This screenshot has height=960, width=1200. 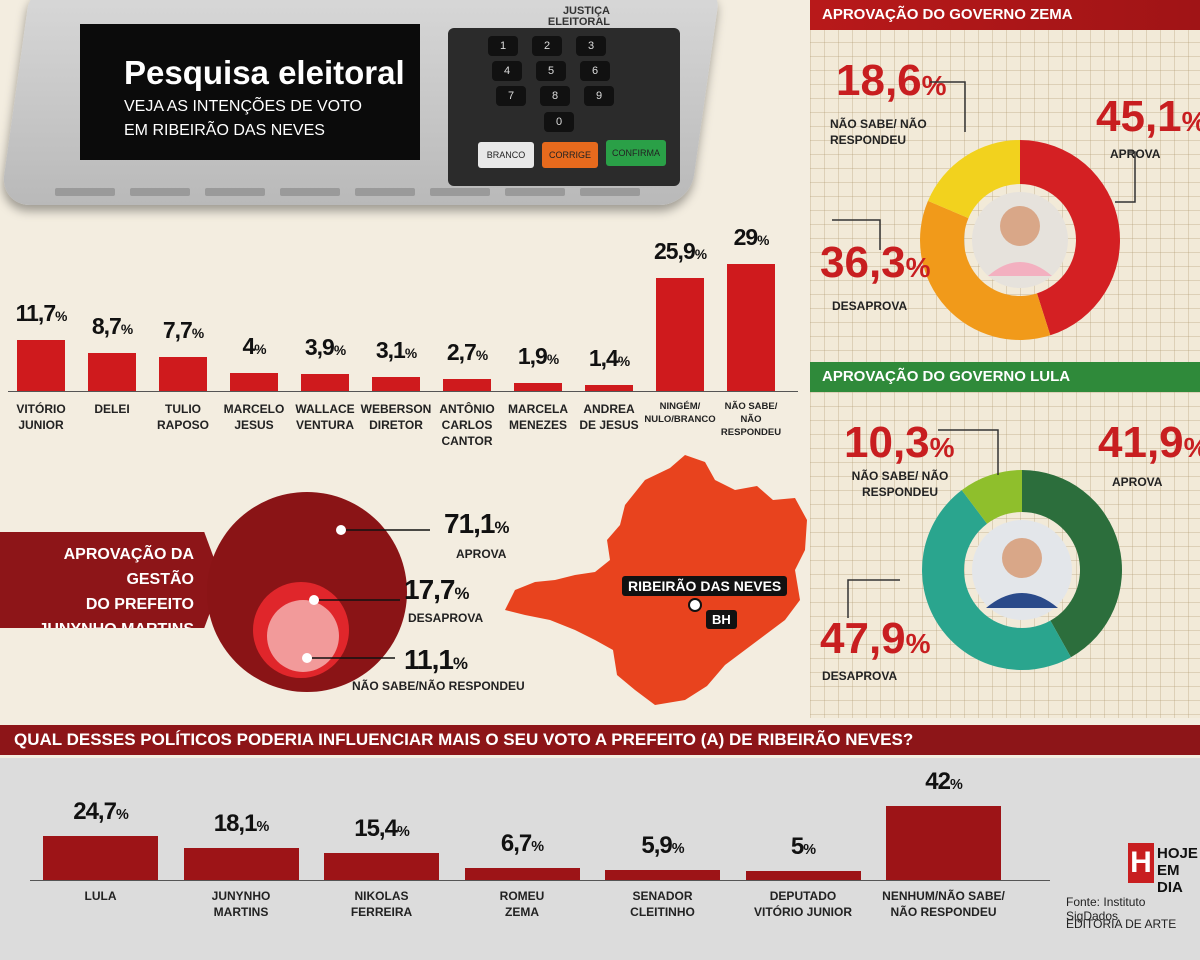 What do you see at coordinates (106, 325) in the screenshot?
I see `candidate-value-number: 8,7` at bounding box center [106, 325].